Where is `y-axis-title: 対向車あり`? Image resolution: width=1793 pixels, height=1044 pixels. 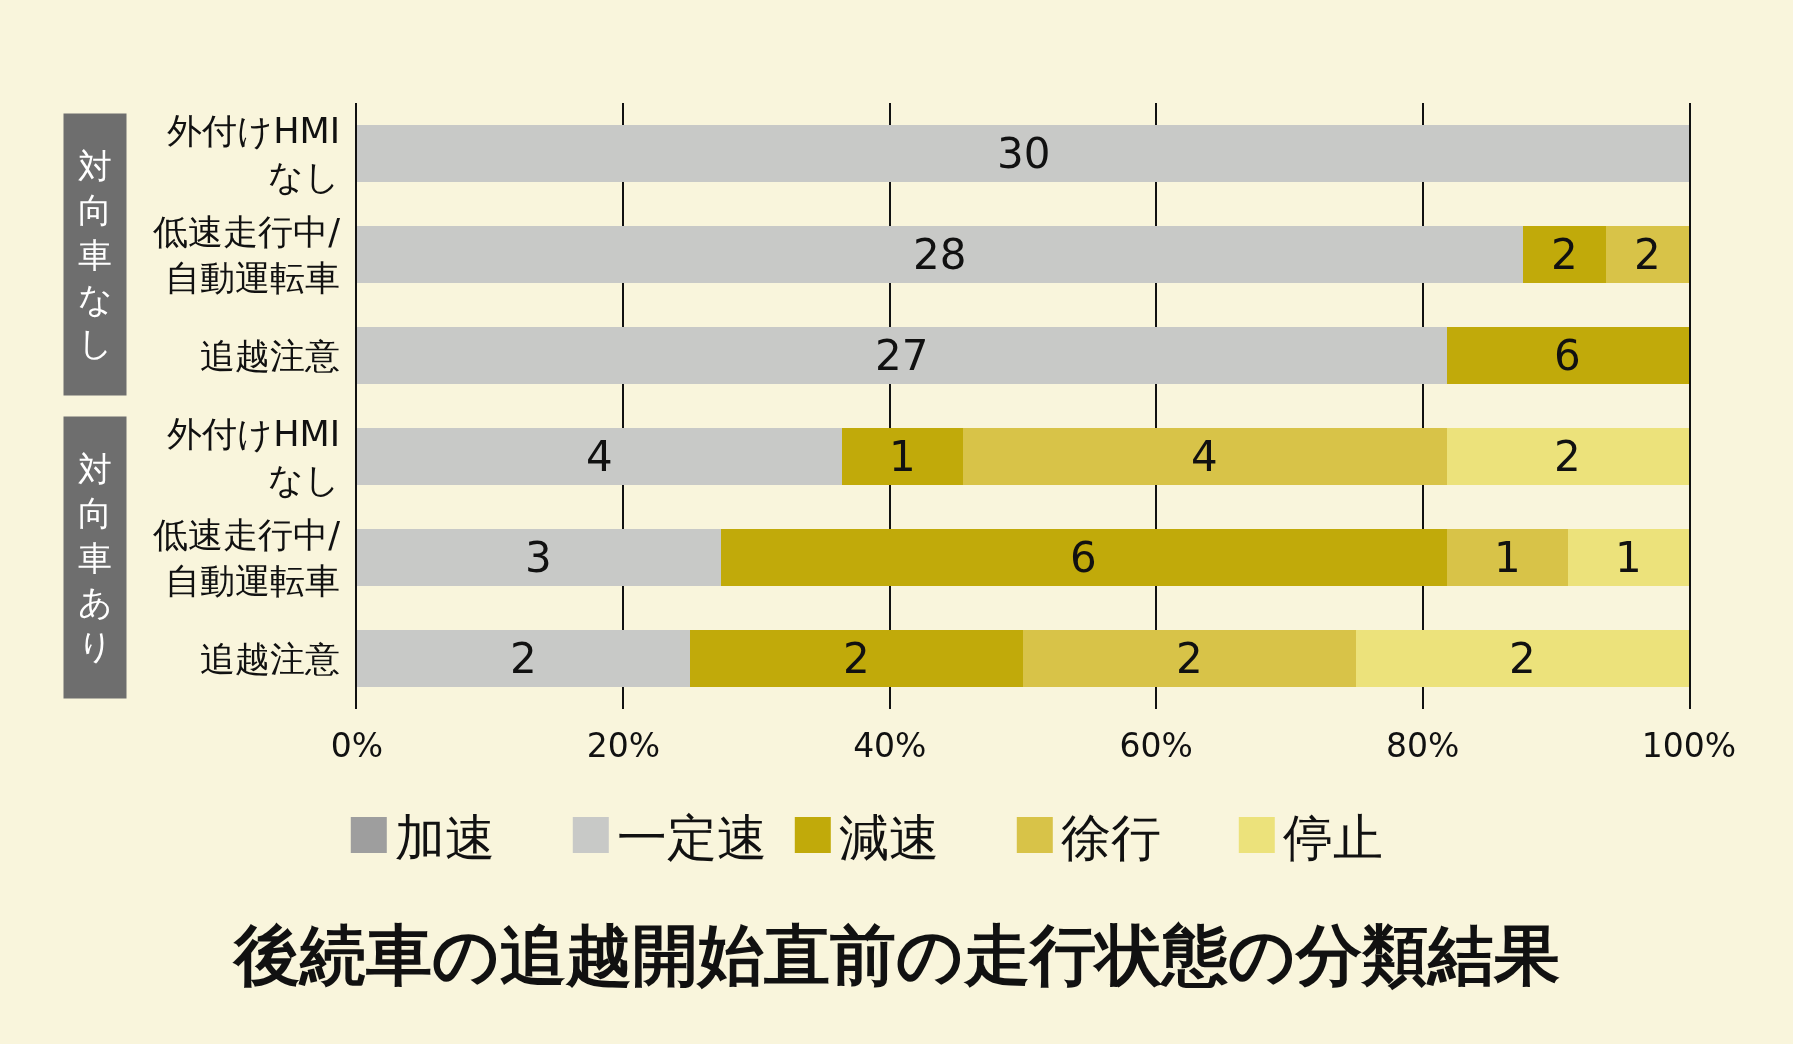 y-axis-title: 対向車あり is located at coordinates (95, 557).